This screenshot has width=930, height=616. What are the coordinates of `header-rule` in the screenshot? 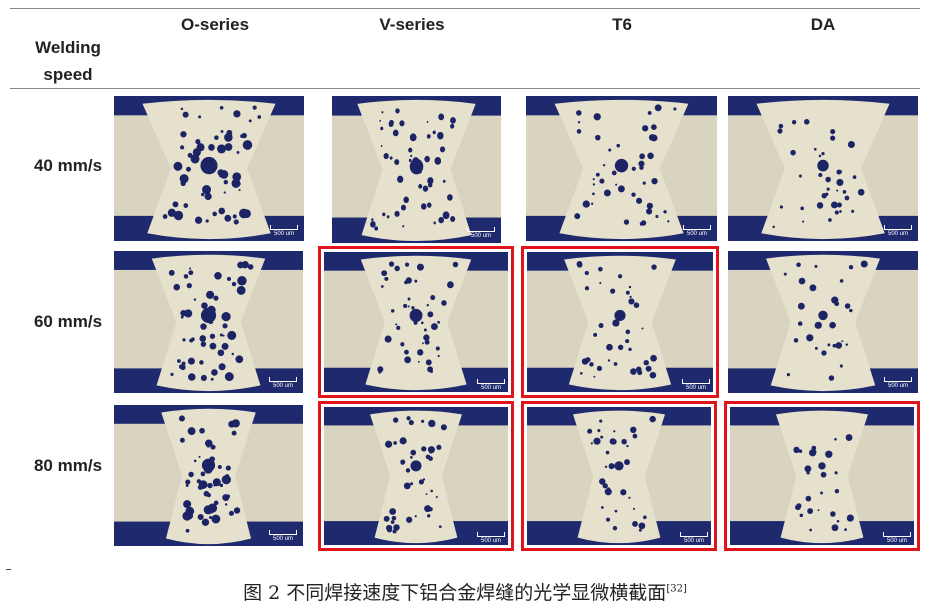 It's located at (465, 88).